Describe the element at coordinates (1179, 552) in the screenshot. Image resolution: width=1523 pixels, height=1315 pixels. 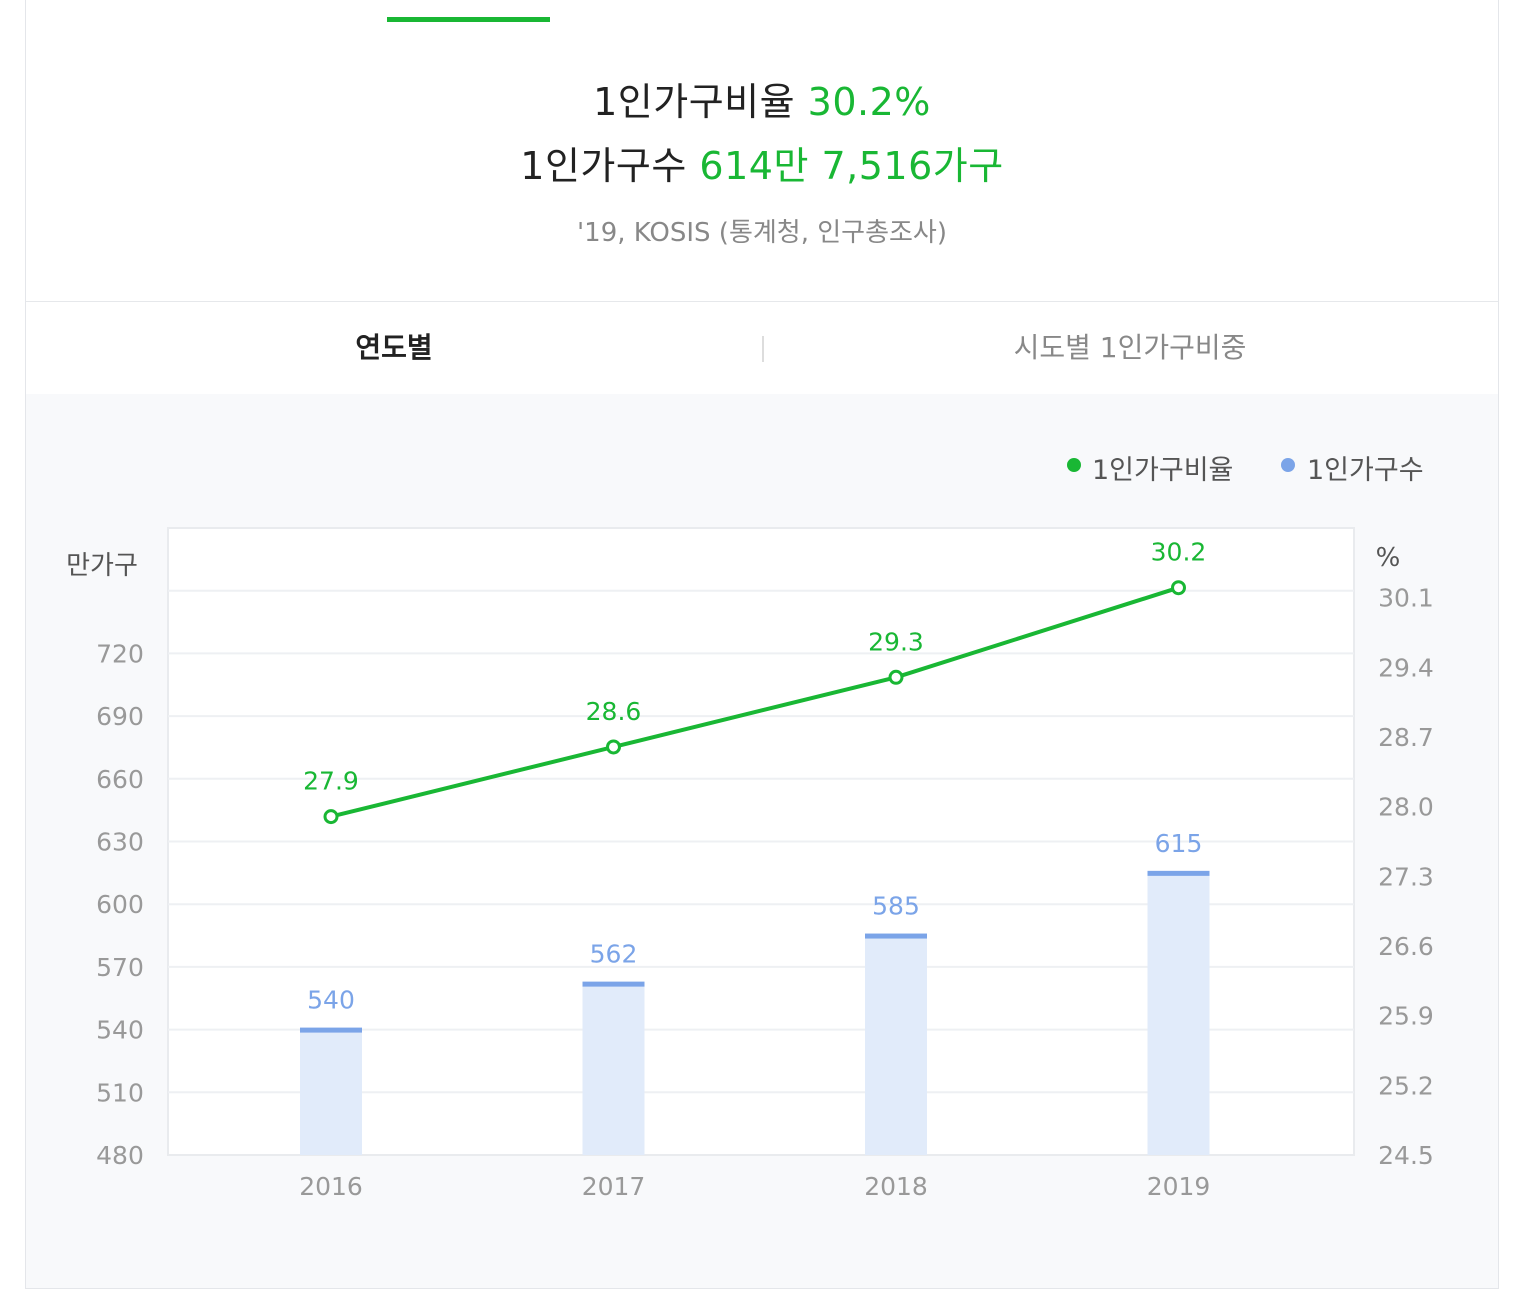
I see `line-data-label: 30.2` at that location.